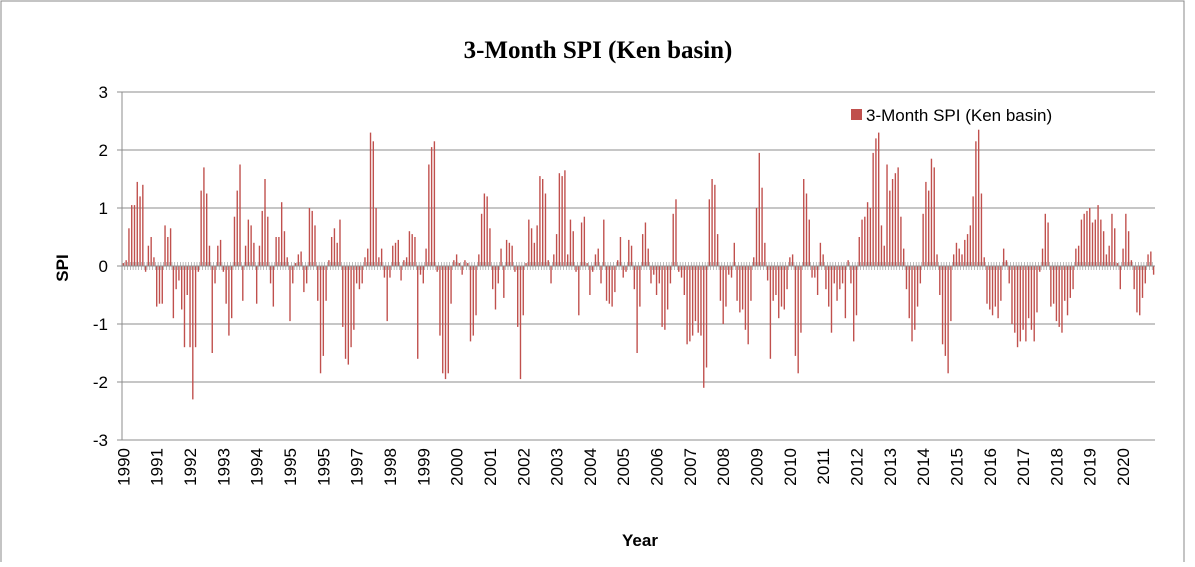 The height and width of the screenshot is (567, 1195). Describe the element at coordinates (323, 467) in the screenshot. I see `x-tick-label: 1995` at that location.